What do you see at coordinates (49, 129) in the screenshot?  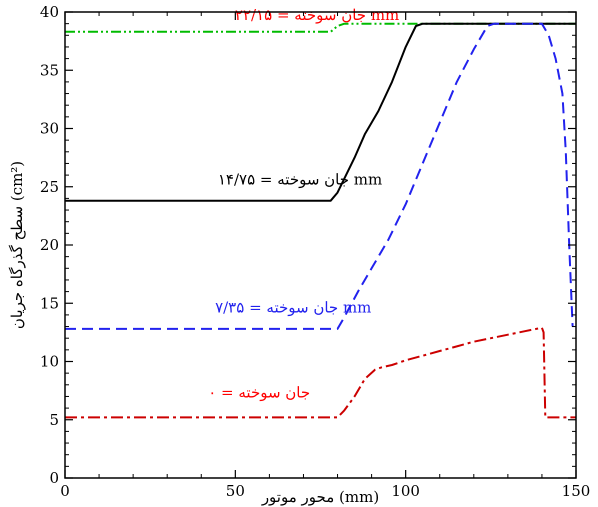 I see `y-tick-label: 30` at bounding box center [49, 129].